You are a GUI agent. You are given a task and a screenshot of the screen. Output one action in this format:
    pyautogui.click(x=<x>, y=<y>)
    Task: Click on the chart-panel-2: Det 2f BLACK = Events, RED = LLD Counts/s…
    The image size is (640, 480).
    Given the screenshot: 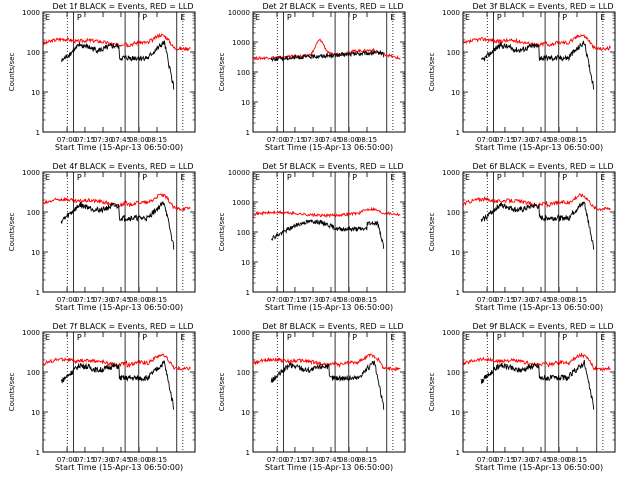 What is the action you would take?
    pyautogui.click(x=312, y=77)
    